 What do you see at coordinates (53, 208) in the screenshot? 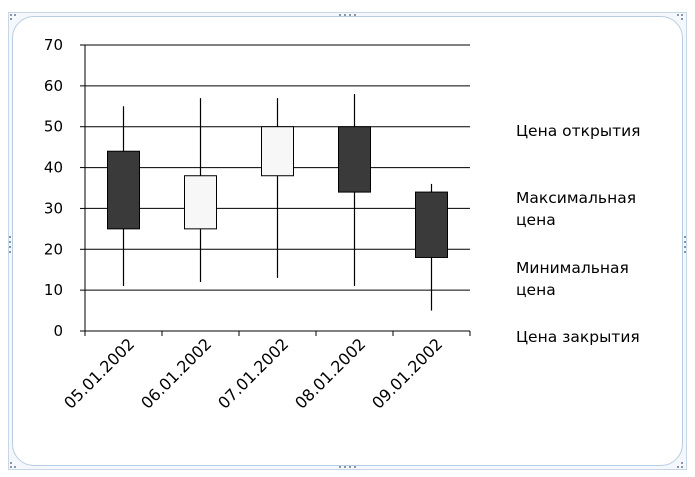
I see `y-tick-label-30: 30` at bounding box center [53, 208].